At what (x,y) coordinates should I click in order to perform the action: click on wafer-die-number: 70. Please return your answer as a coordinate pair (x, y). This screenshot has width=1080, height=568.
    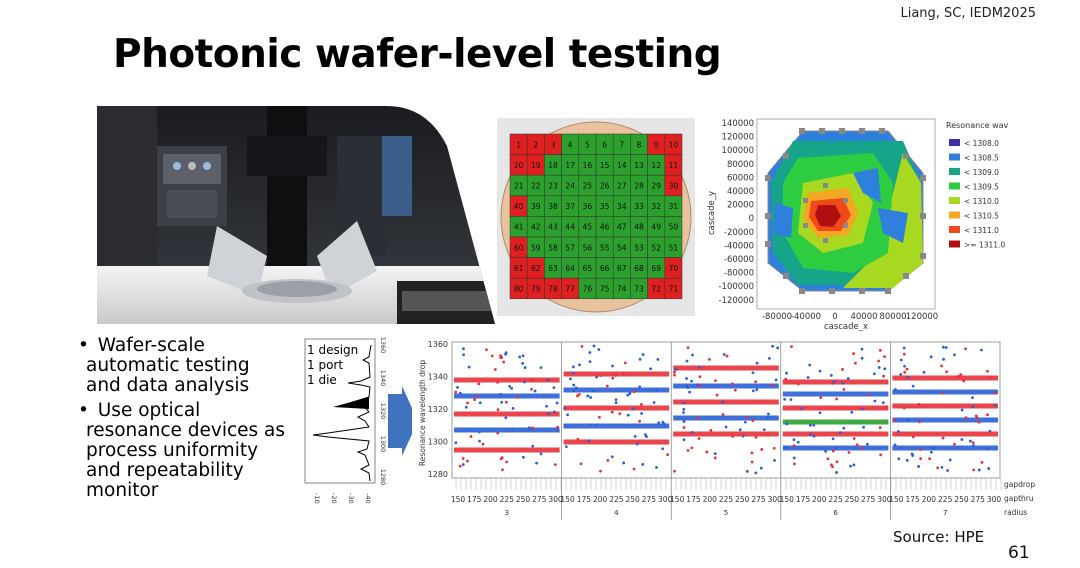
    Looking at the image, I should click on (674, 268).